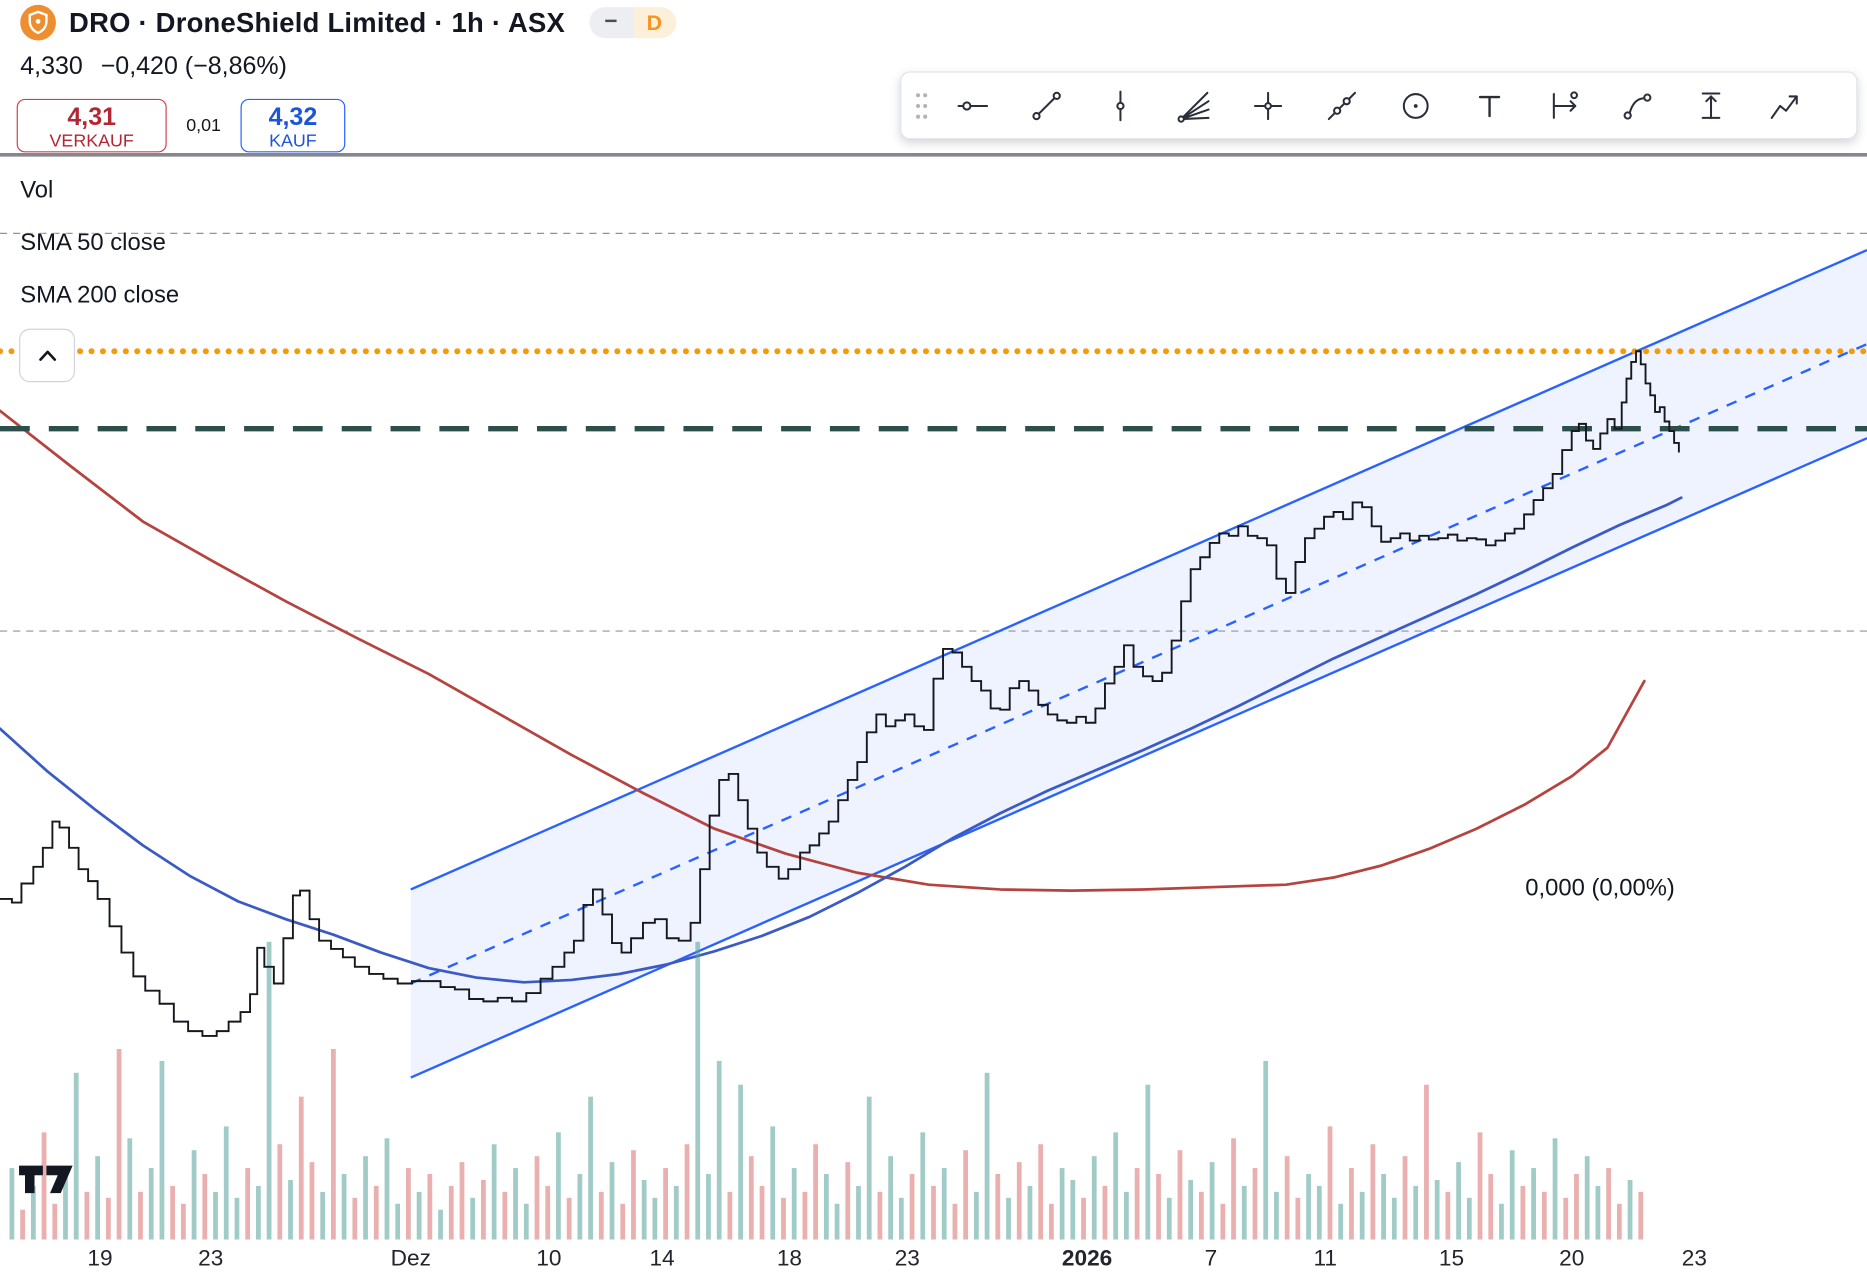  I want to click on date-range-icon, so click(1565, 104).